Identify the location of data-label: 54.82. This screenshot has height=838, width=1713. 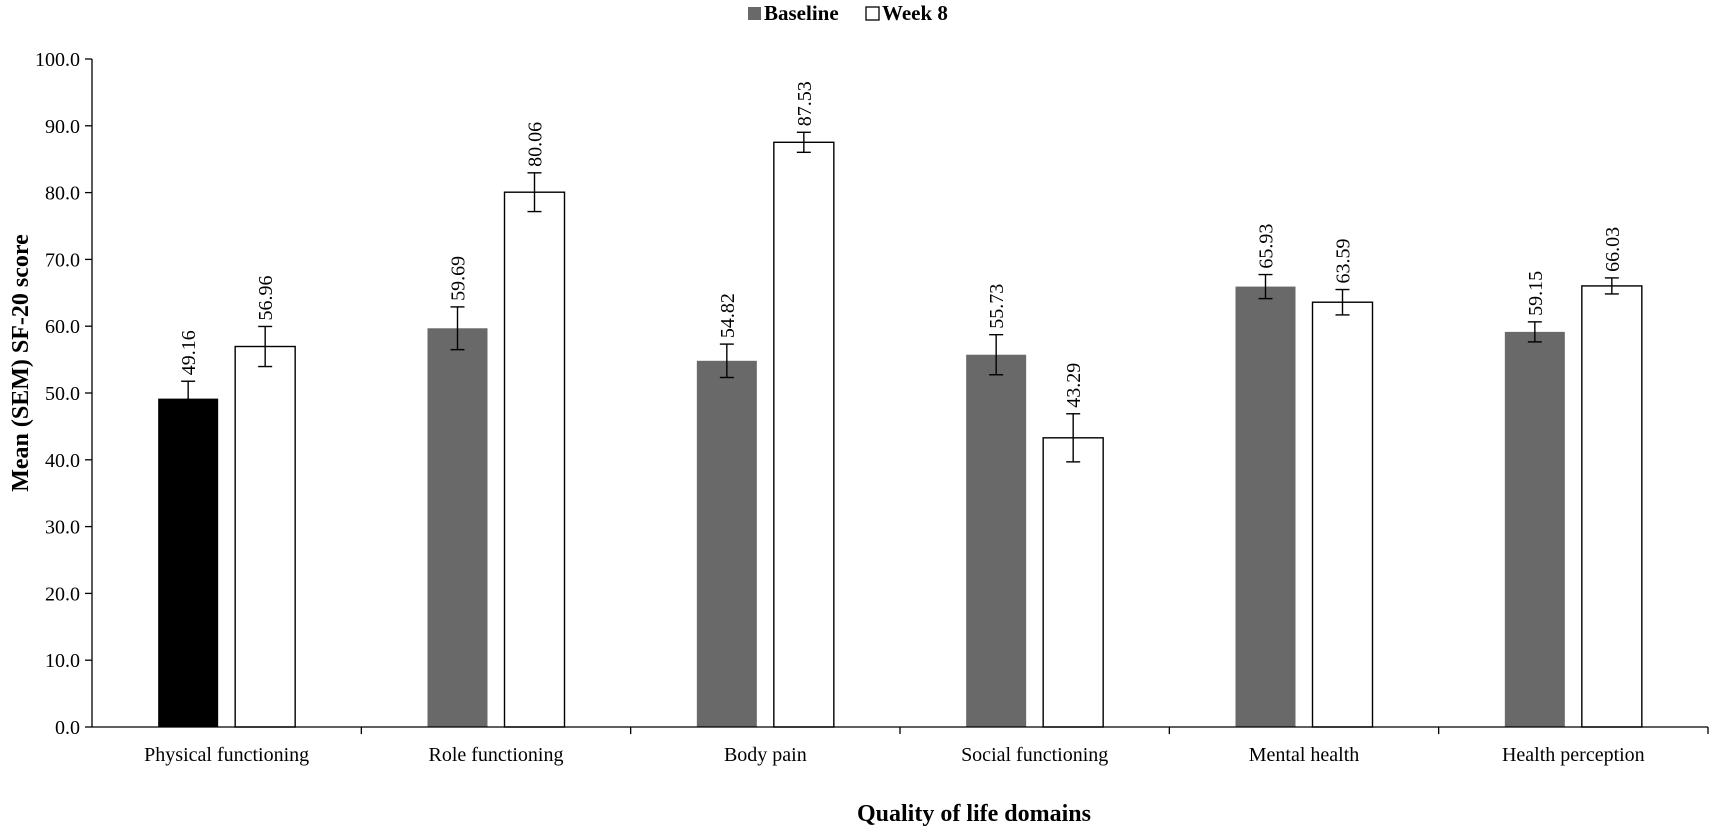
(728, 315).